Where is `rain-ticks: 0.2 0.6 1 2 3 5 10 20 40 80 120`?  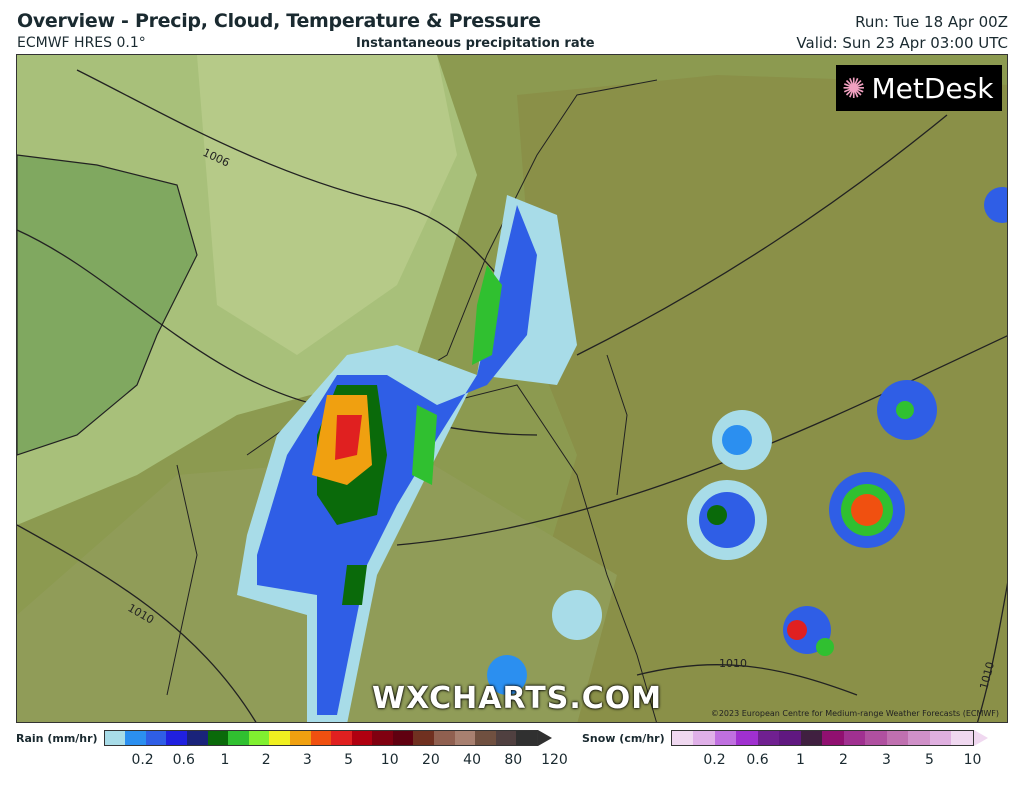 rain-ticks: 0.2 0.6 1 2 3 5 10 20 40 80 120 is located at coordinates (348, 760).